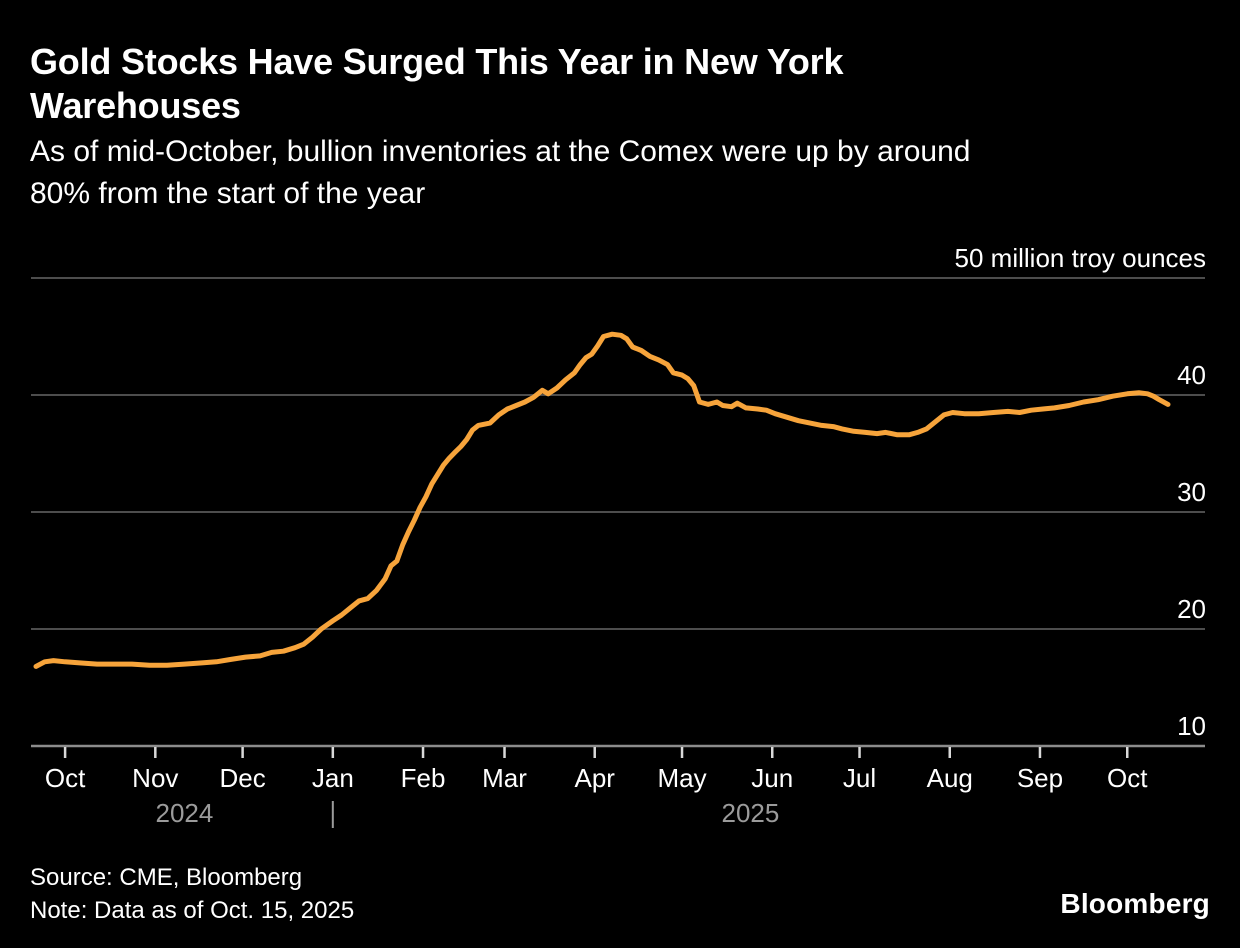 The width and height of the screenshot is (1240, 948). I want to click on source-label: Source: CME, Bloomberg, so click(166, 877).